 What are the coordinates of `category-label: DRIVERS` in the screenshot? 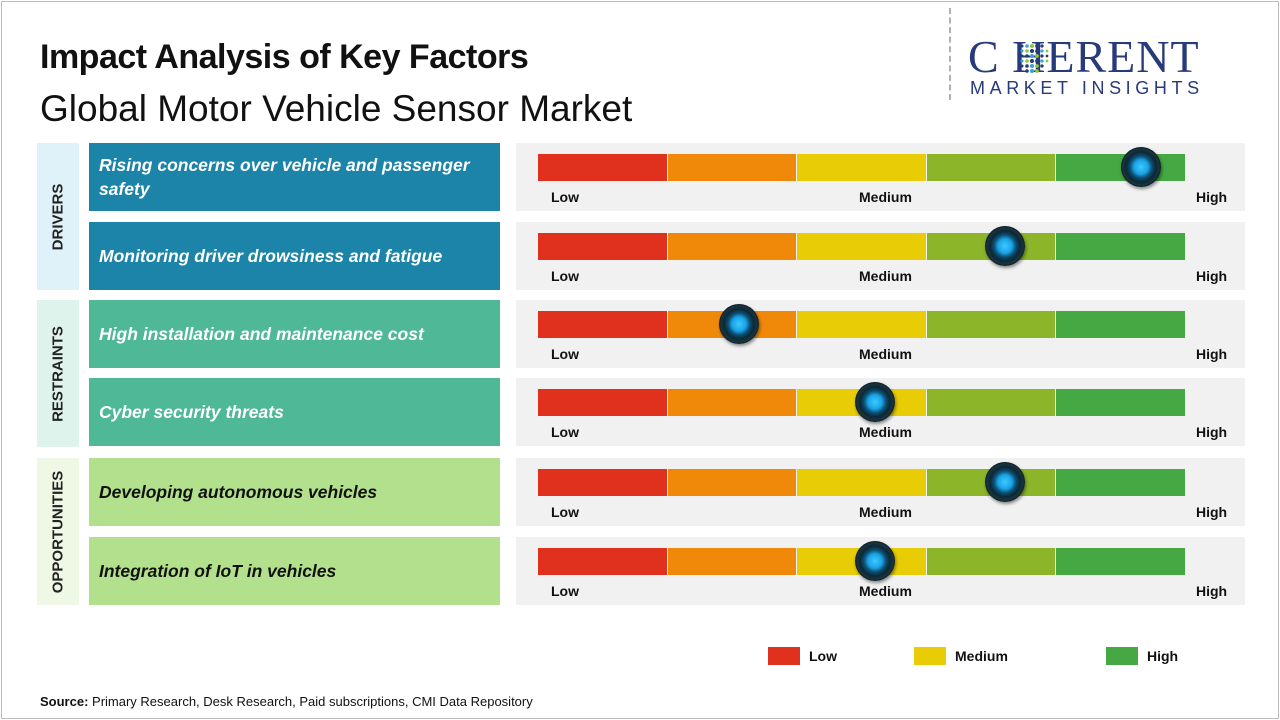 It's located at (58, 216).